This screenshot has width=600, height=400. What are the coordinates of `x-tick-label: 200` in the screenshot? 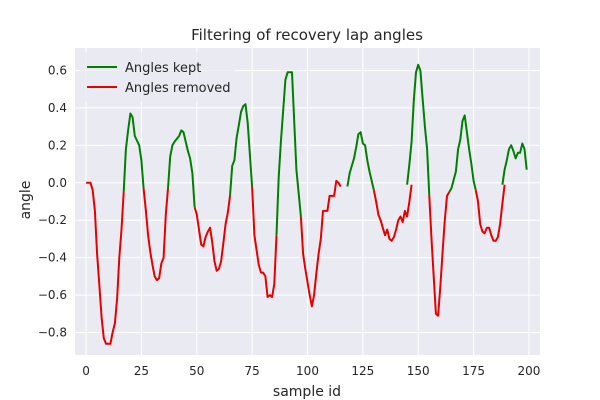 It's located at (528, 371).